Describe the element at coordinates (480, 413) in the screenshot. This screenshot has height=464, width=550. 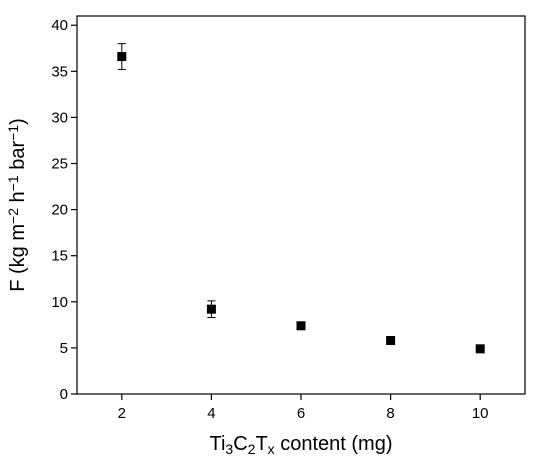
I see `x-tick-label-10: 10` at that location.